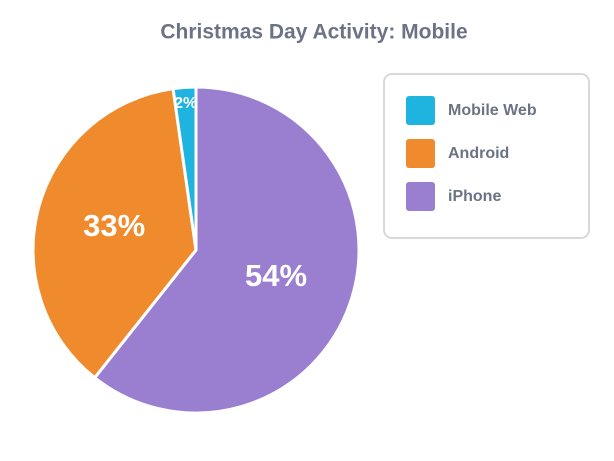  I want to click on pie-slice, so click(184, 168).